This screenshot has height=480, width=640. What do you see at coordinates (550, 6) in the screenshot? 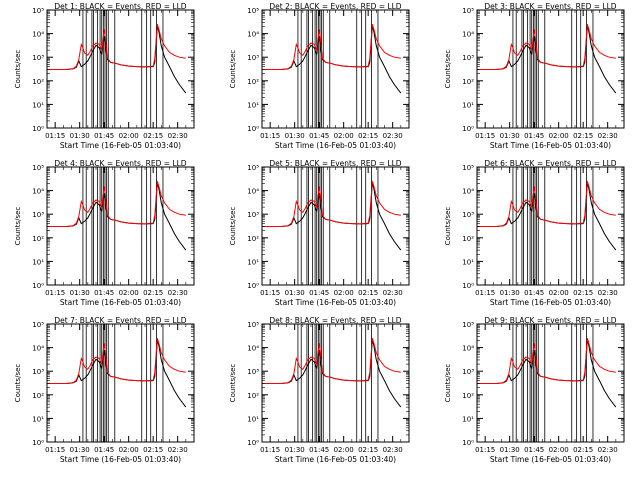
I see `panel-title: Det 3: BLACK = Events, RED = LLD` at bounding box center [550, 6].